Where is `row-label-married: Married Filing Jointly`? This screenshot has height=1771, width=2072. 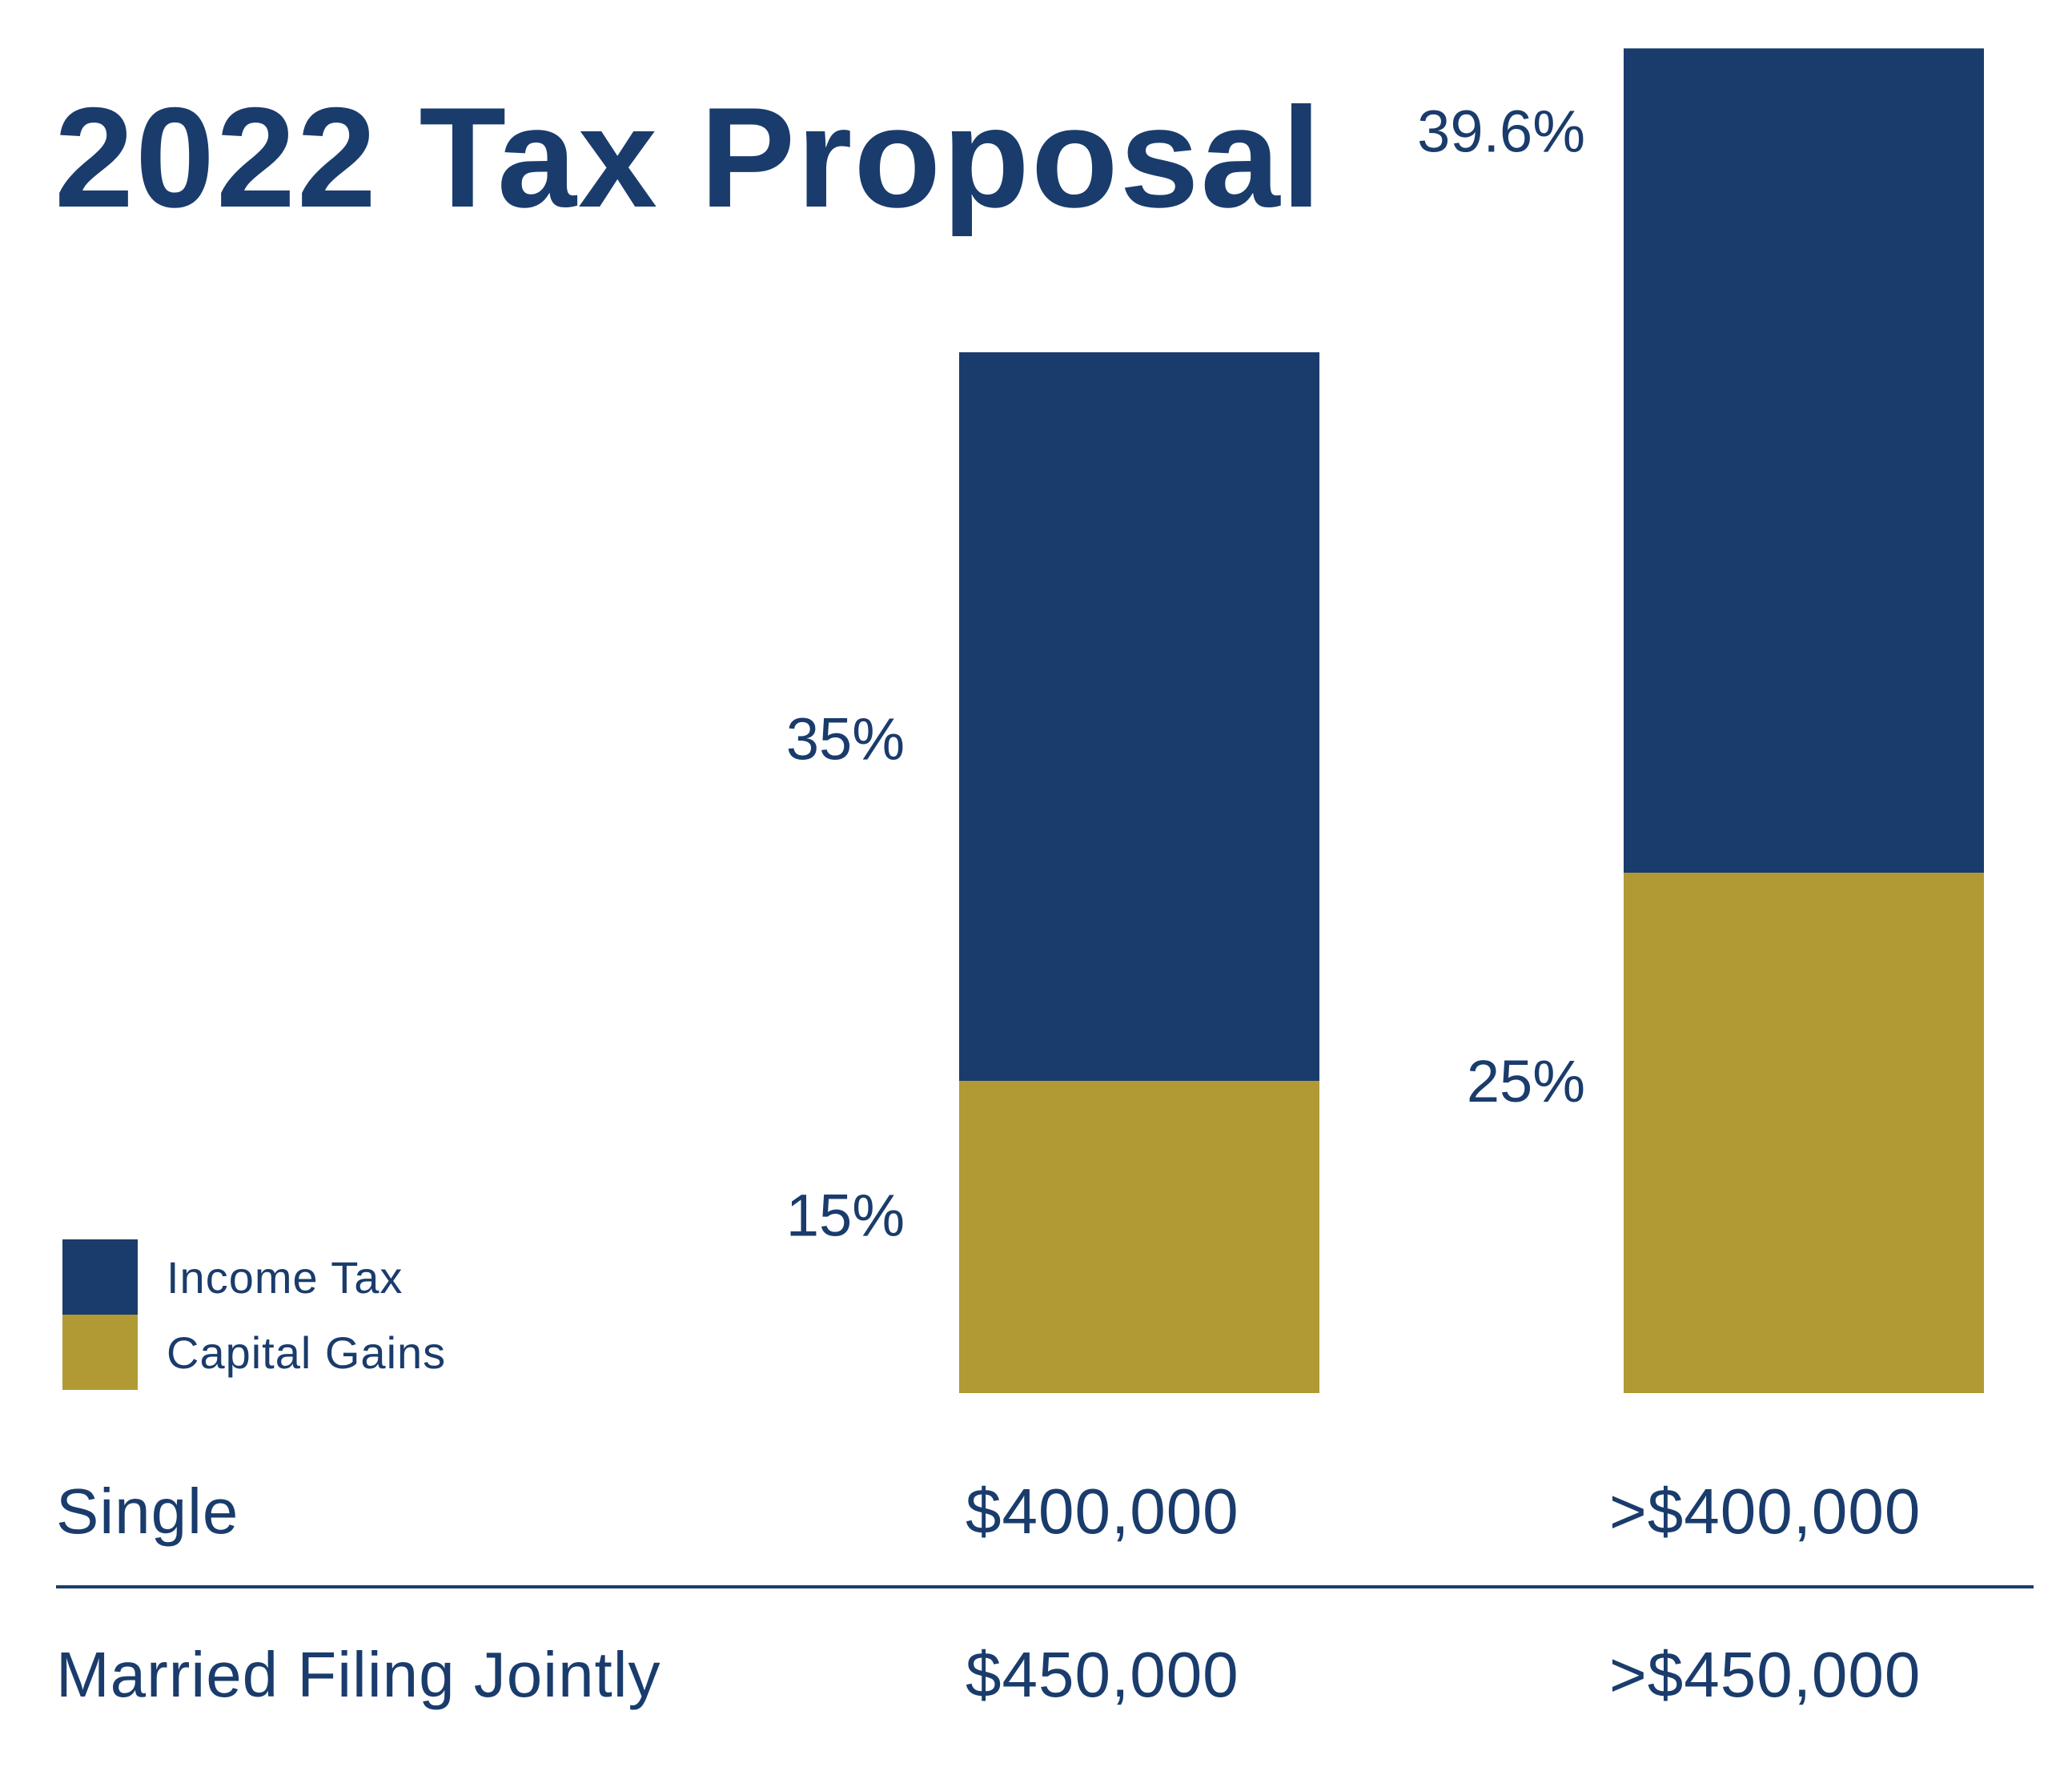 row-label-married: Married Filing Jointly is located at coordinates (359, 1674).